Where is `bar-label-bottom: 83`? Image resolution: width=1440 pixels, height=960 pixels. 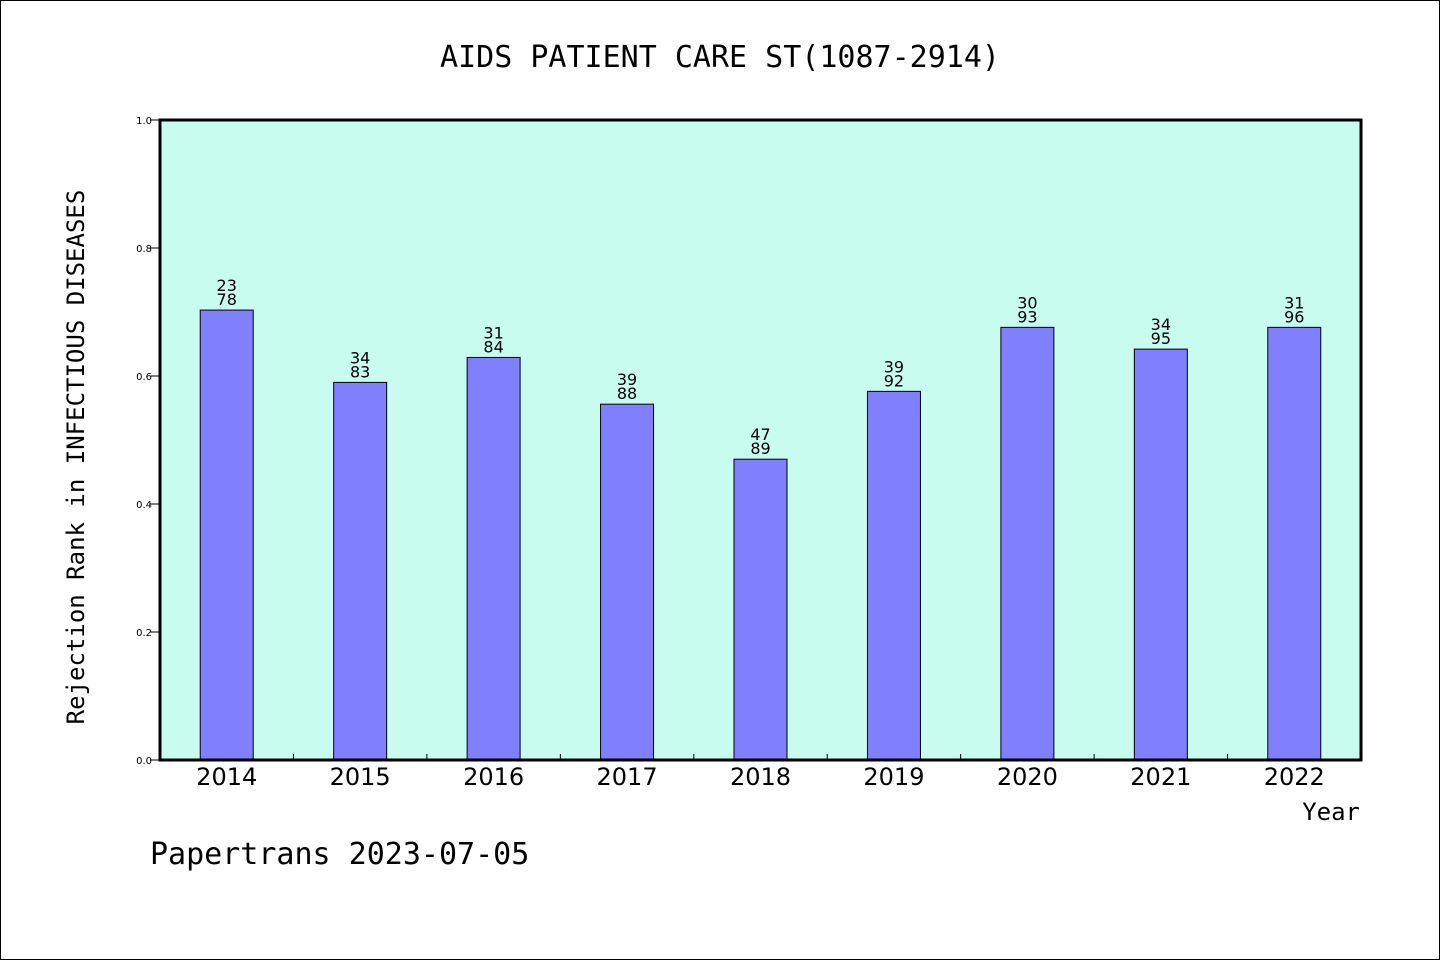 bar-label-bottom: 83 is located at coordinates (360, 371).